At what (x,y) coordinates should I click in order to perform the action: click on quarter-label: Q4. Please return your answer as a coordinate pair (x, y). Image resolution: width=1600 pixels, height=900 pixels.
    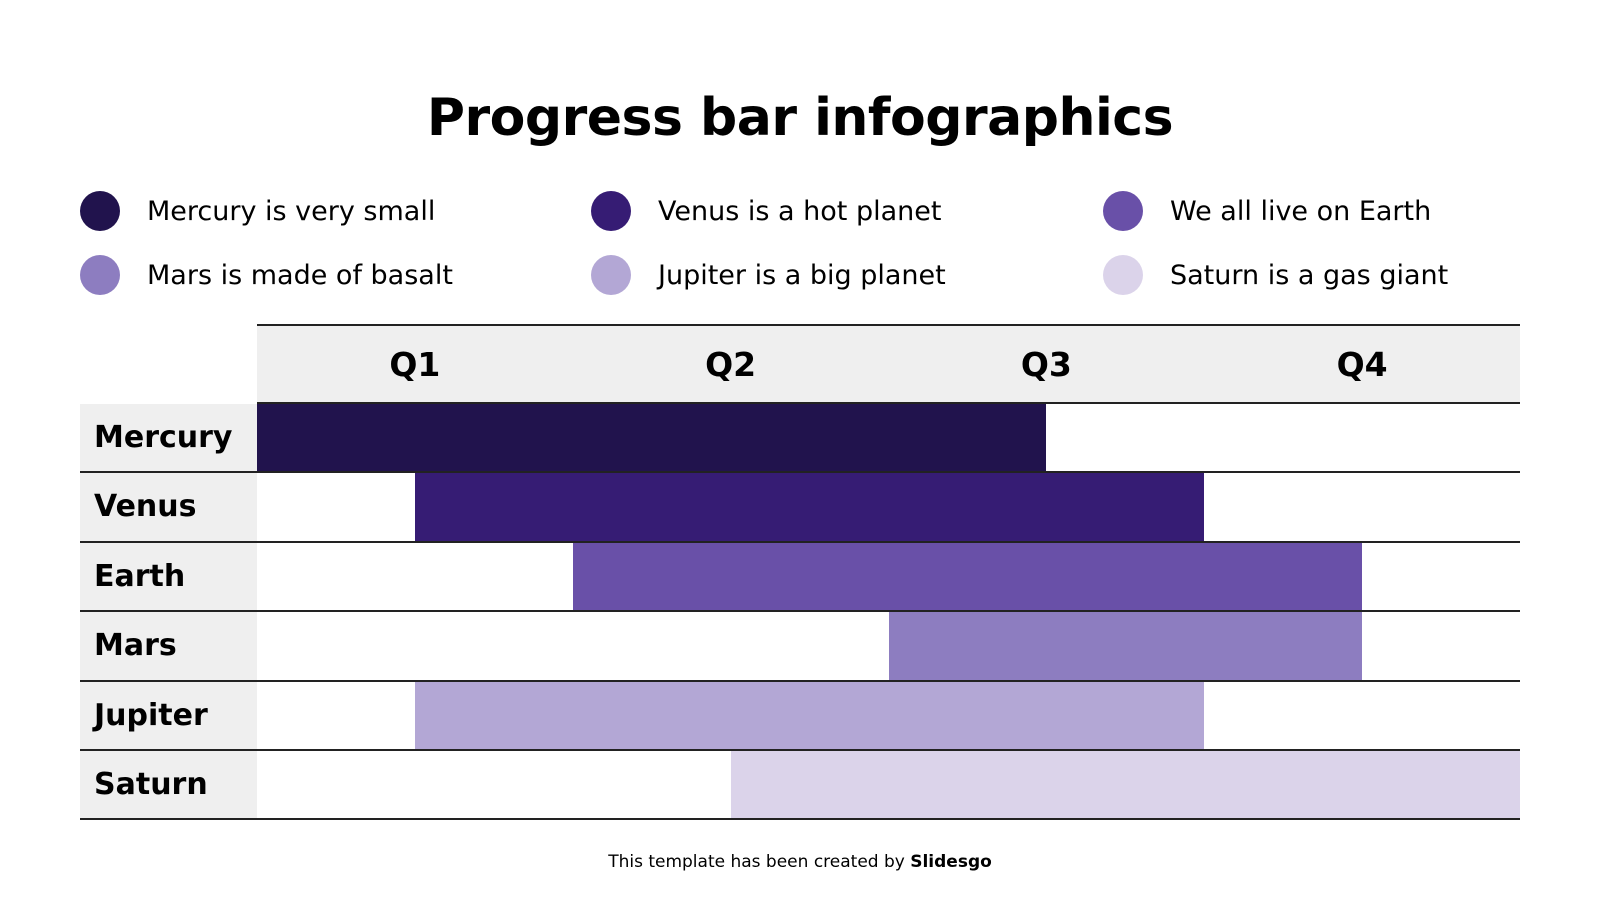
    Looking at the image, I should click on (1362, 364).